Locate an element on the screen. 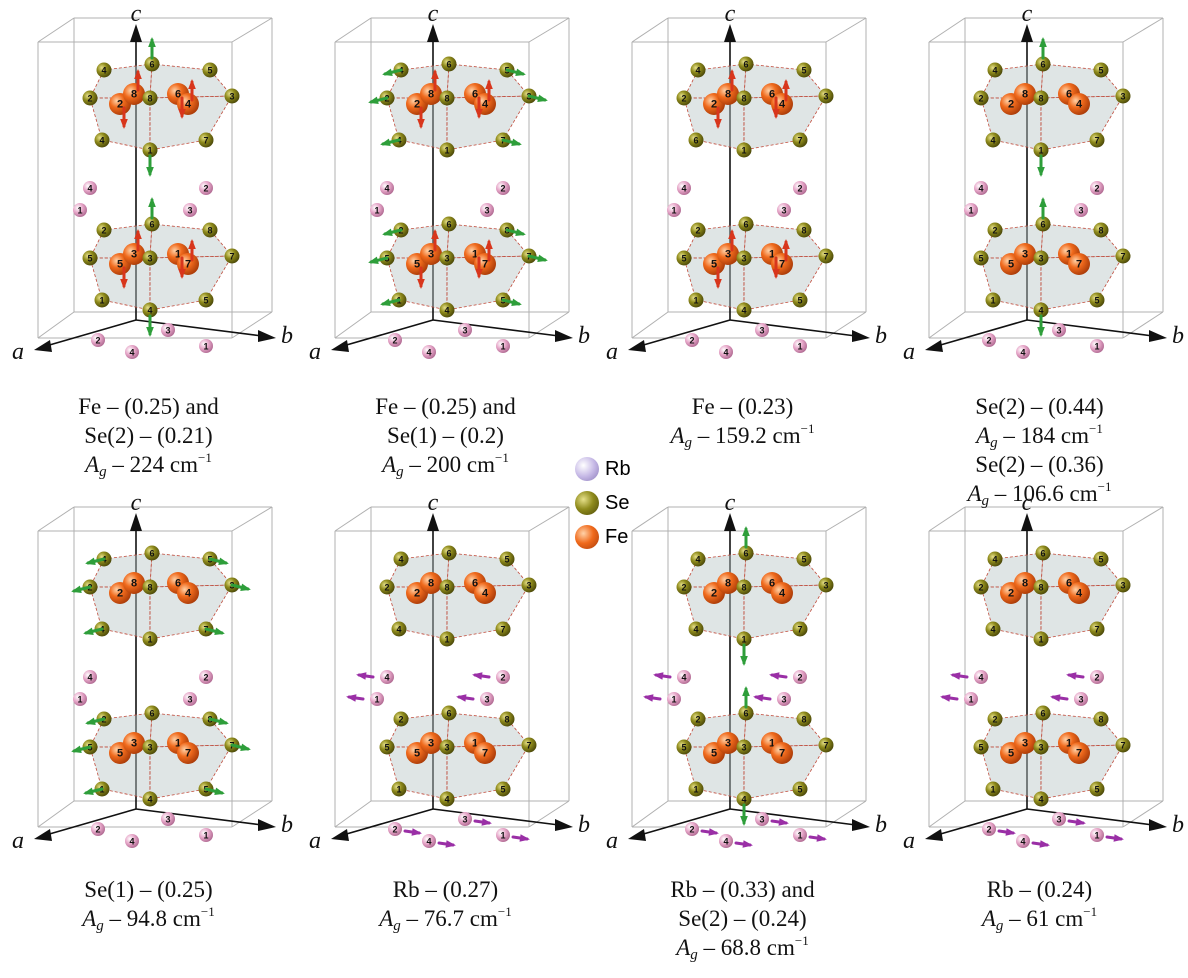 Image resolution: width=1188 pixels, height=978 pixels. legend-label: Fe is located at coordinates (617, 536).